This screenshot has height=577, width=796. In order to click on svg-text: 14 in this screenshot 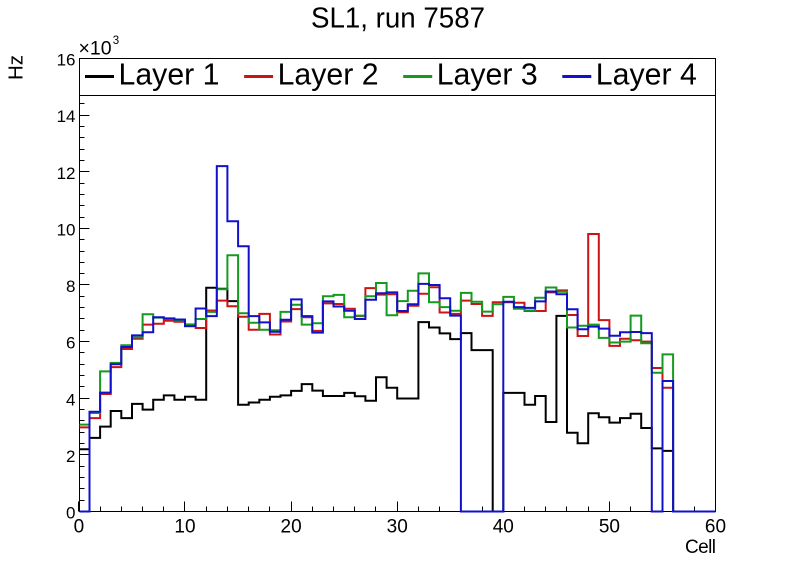, I will do `click(66, 116)`.